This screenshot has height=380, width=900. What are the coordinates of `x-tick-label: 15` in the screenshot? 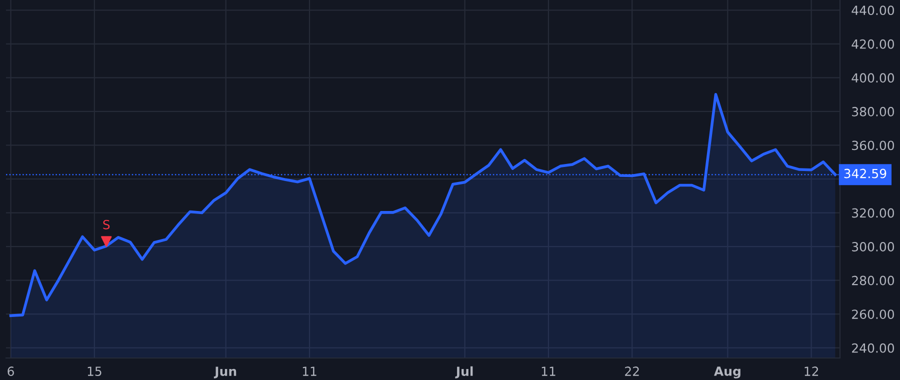 It's located at (95, 371).